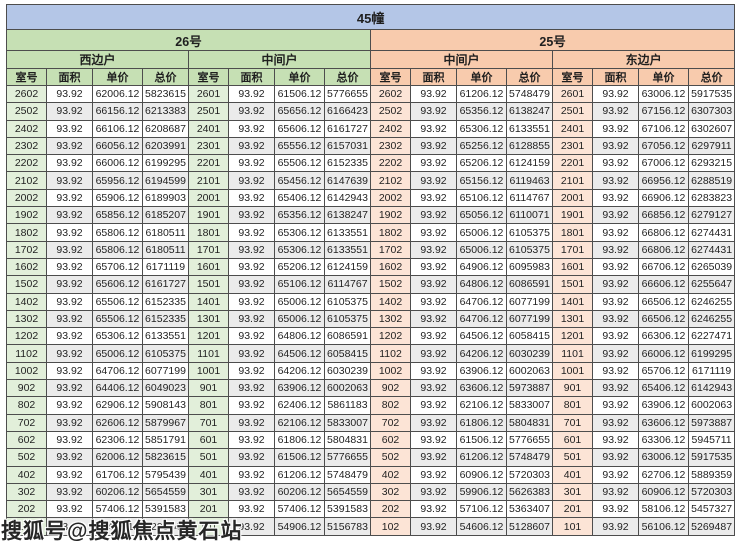 This screenshot has width=740, height=545. What do you see at coordinates (481, 353) in the screenshot?
I see `unit-price-cell: 64206.12` at bounding box center [481, 353].